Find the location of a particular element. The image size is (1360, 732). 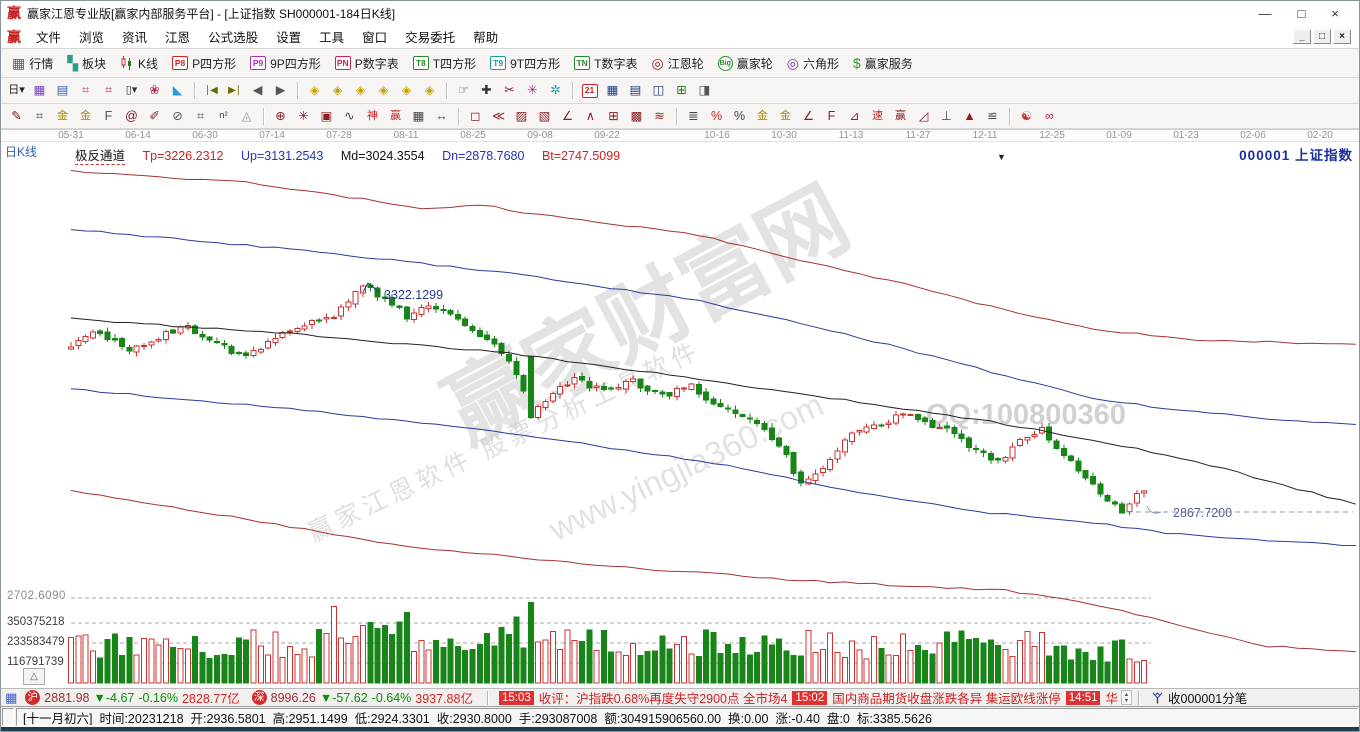

compress-horizontal-tool: ◈ is located at coordinates (383, 90).